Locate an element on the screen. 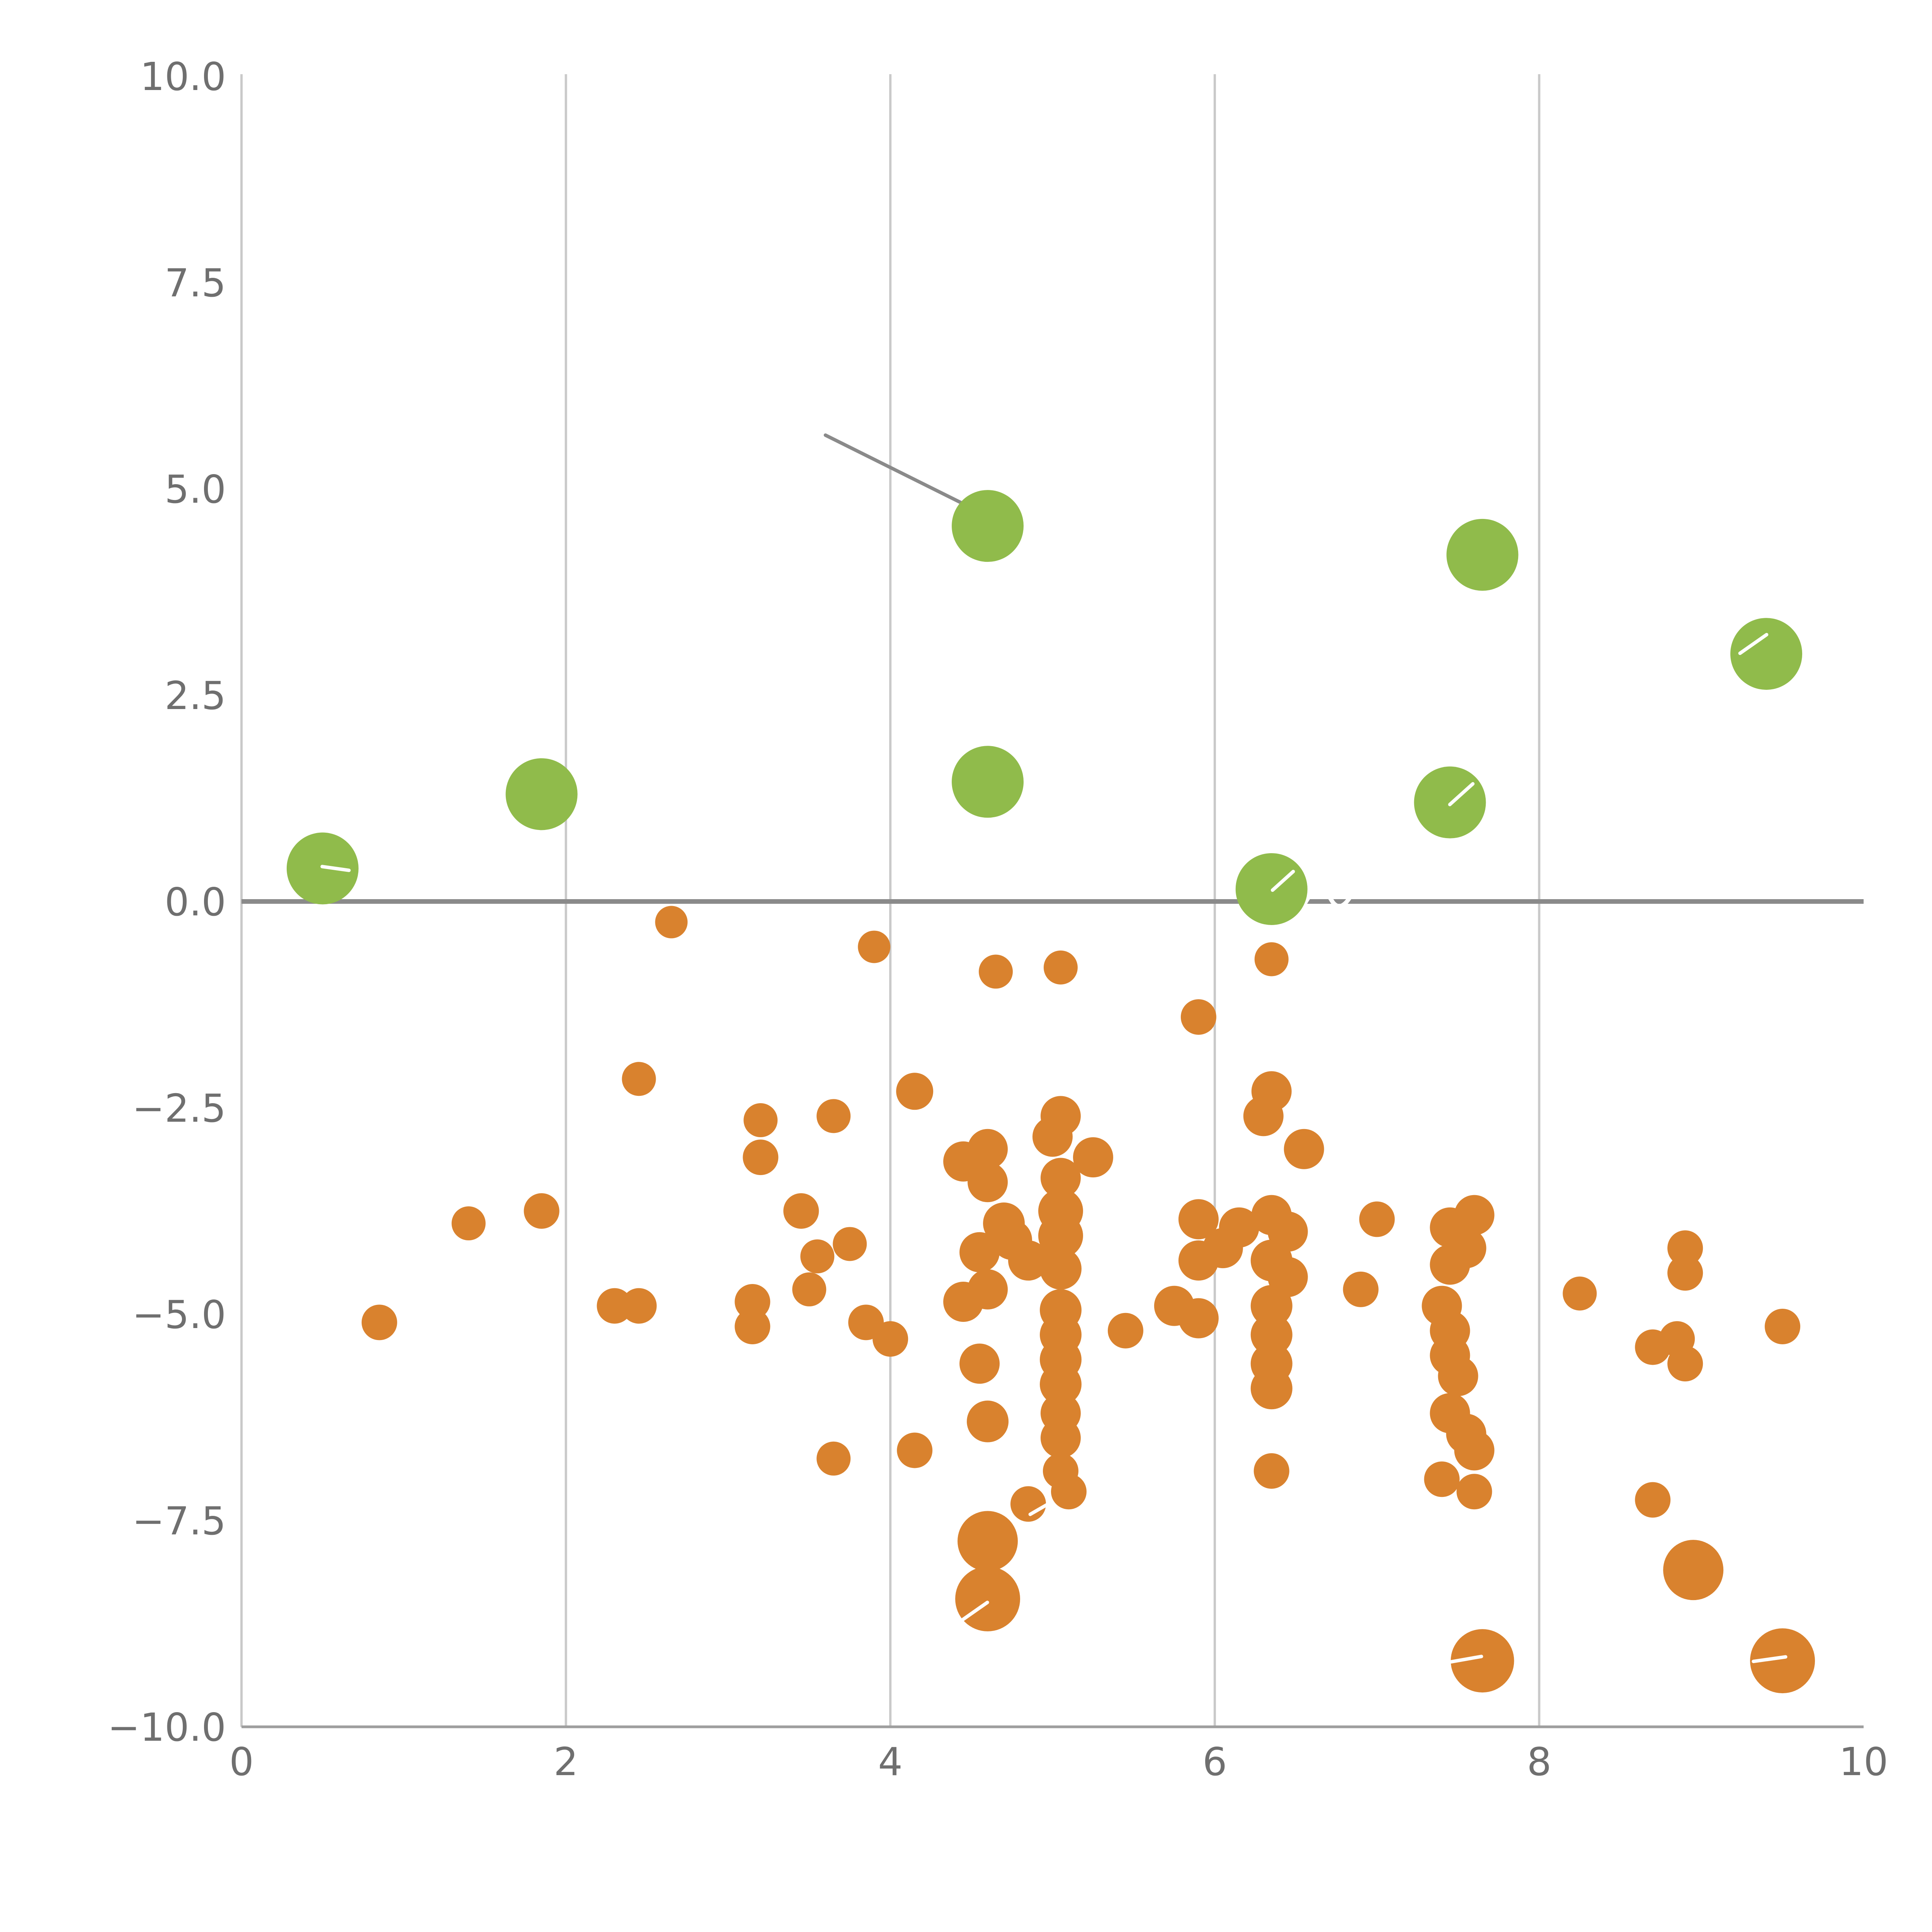  x-tick-label: 6 is located at coordinates (1214, 1761).